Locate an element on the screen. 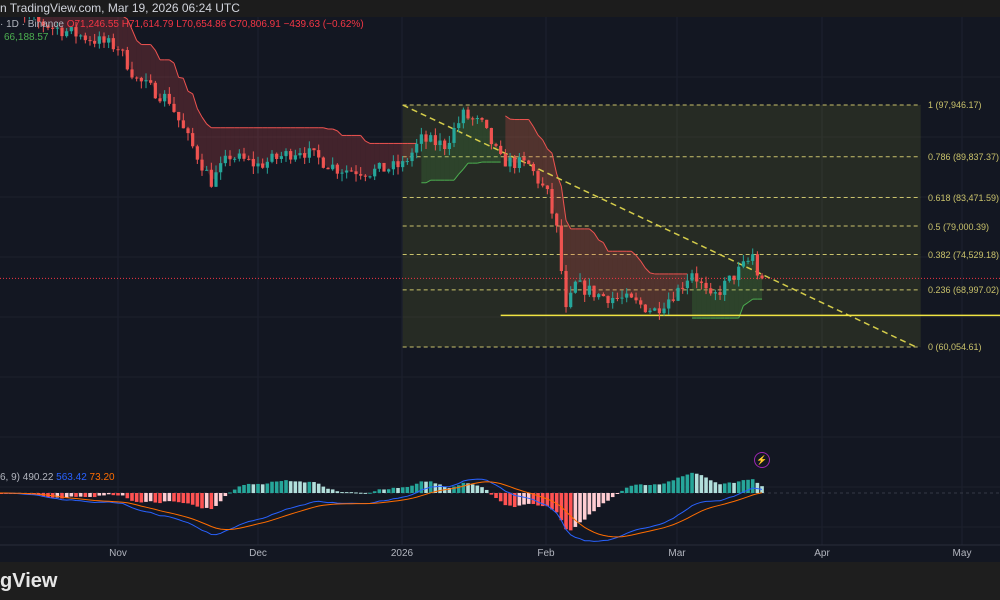  supertrend-value: 66,188.57 is located at coordinates (26, 37).